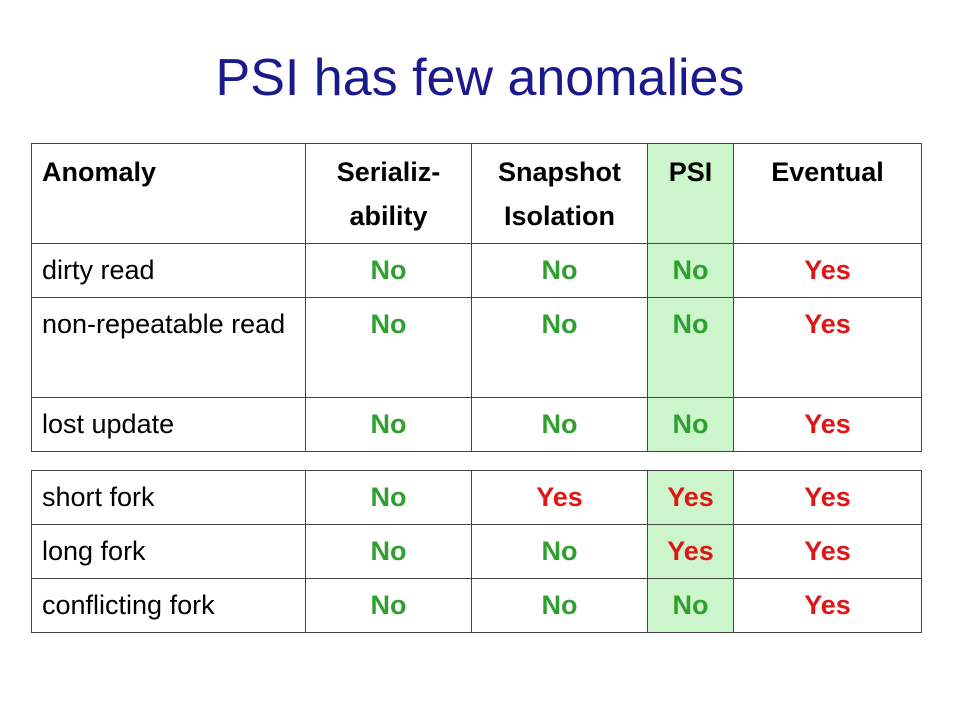 Image resolution: width=960 pixels, height=720 pixels. What do you see at coordinates (168, 424) in the screenshot?
I see `anomaly-label: lost update` at bounding box center [168, 424].